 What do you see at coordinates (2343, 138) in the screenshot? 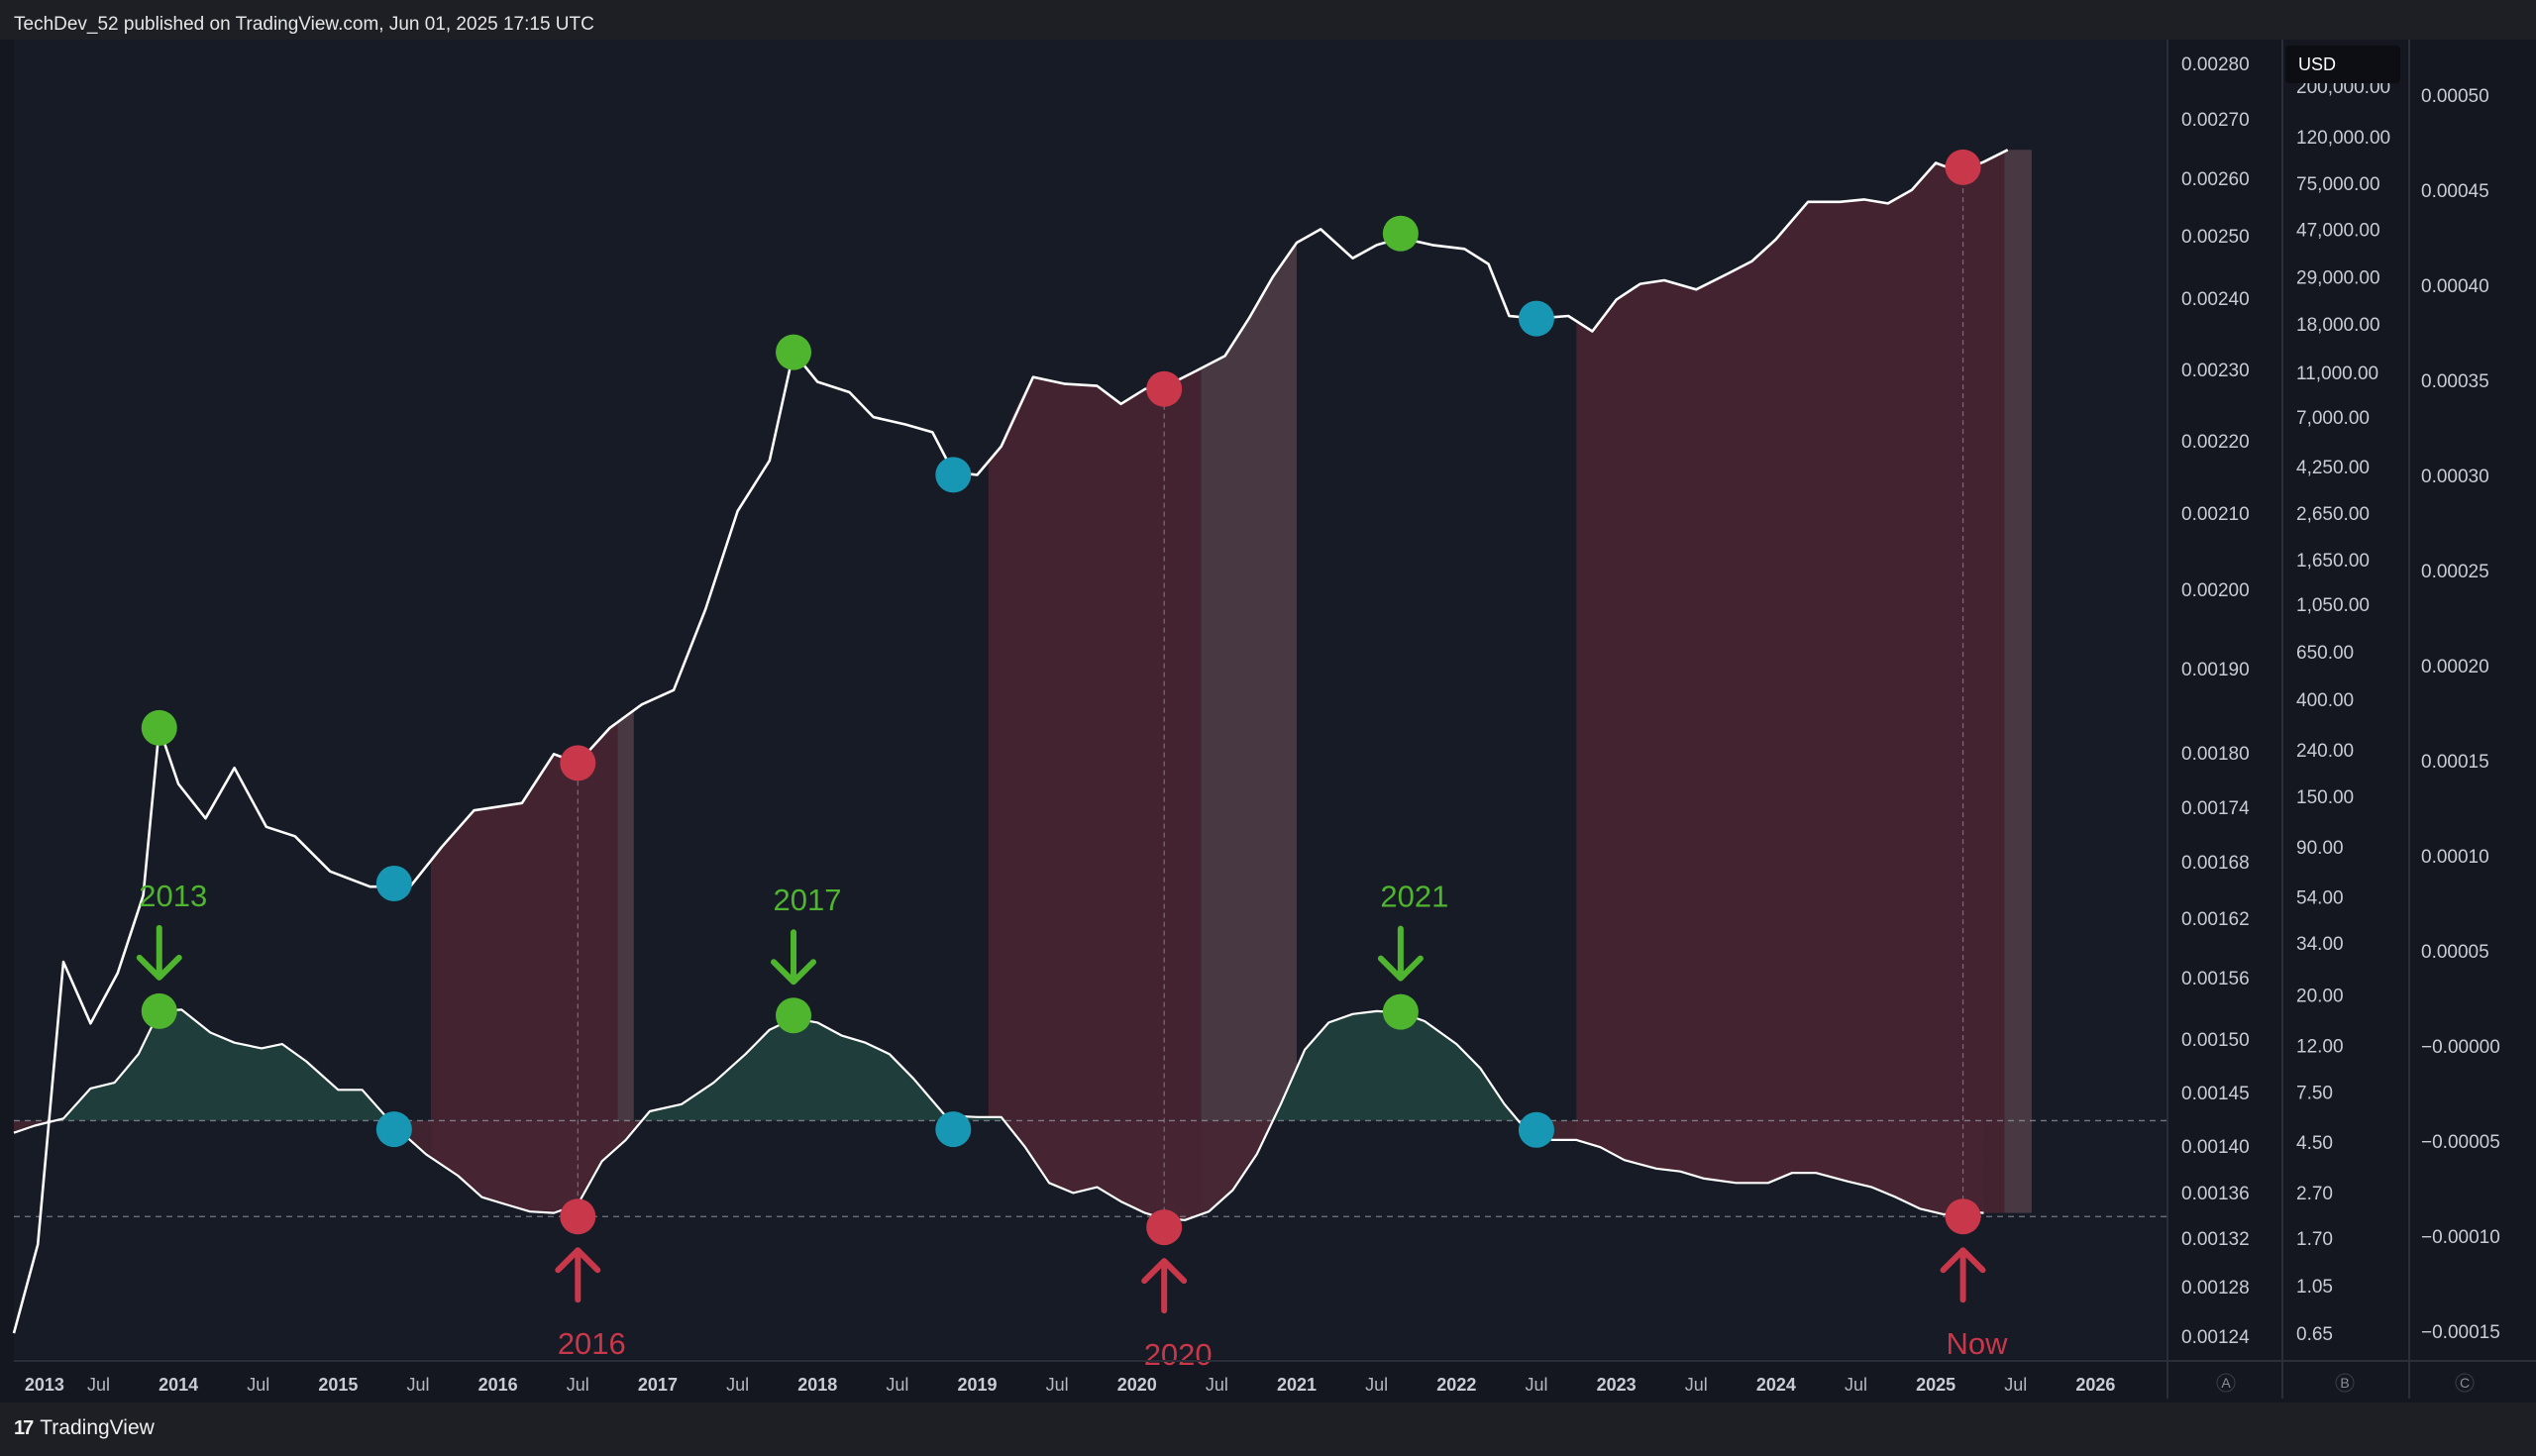
I see `axis-b-tick: 120,000.00` at bounding box center [2343, 138].